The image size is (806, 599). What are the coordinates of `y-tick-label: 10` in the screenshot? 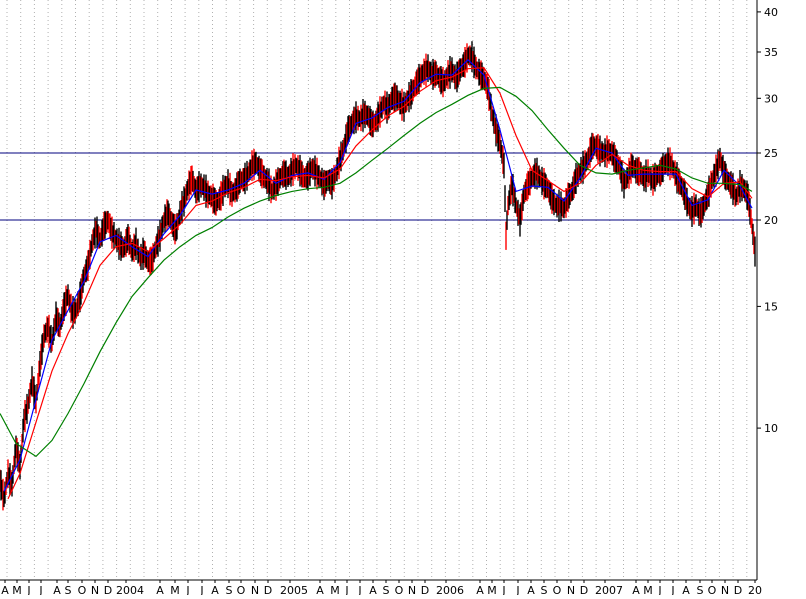 It's located at (771, 428).